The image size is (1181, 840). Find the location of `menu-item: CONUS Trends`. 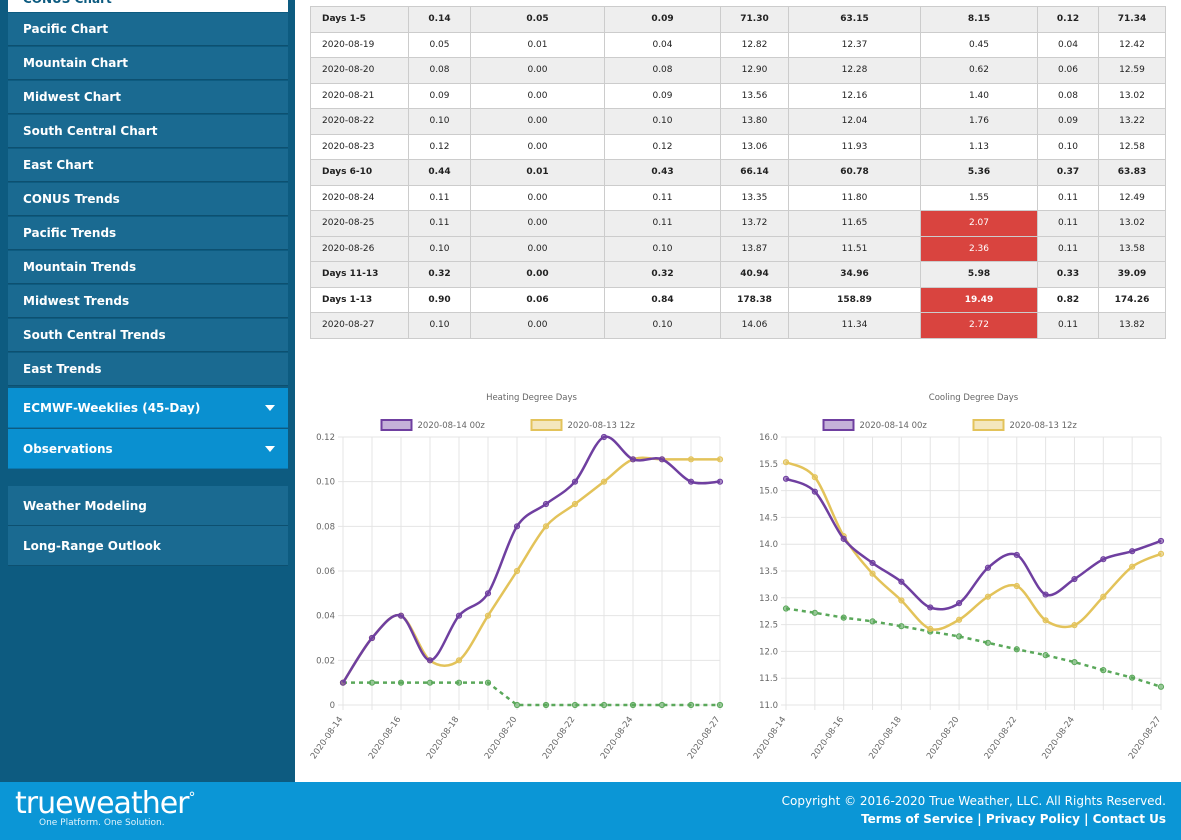

menu-item: CONUS Trends is located at coordinates (148, 199).